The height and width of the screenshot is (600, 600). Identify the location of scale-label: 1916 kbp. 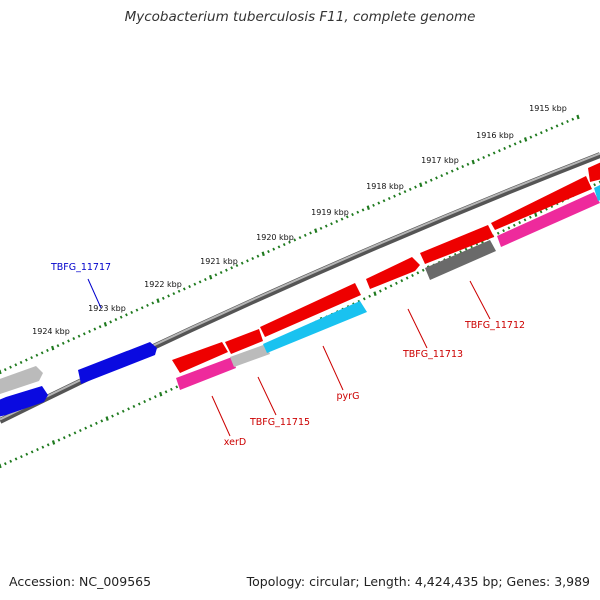
(495, 135).